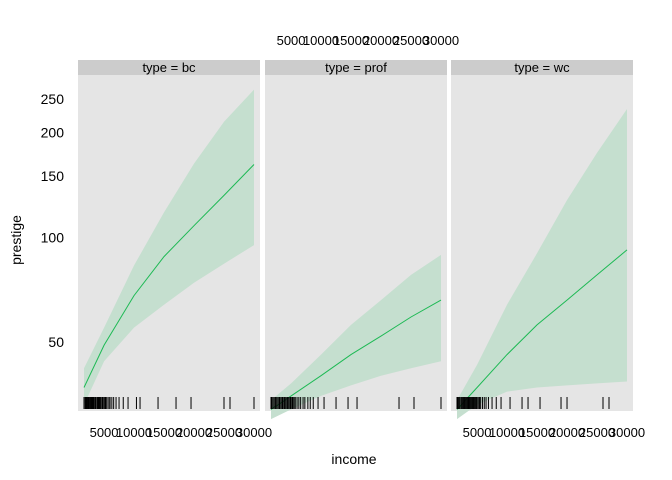 This screenshot has width=672, height=480. What do you see at coordinates (53, 237) in the screenshot?
I see `y-tick-label: 100` at bounding box center [53, 237].